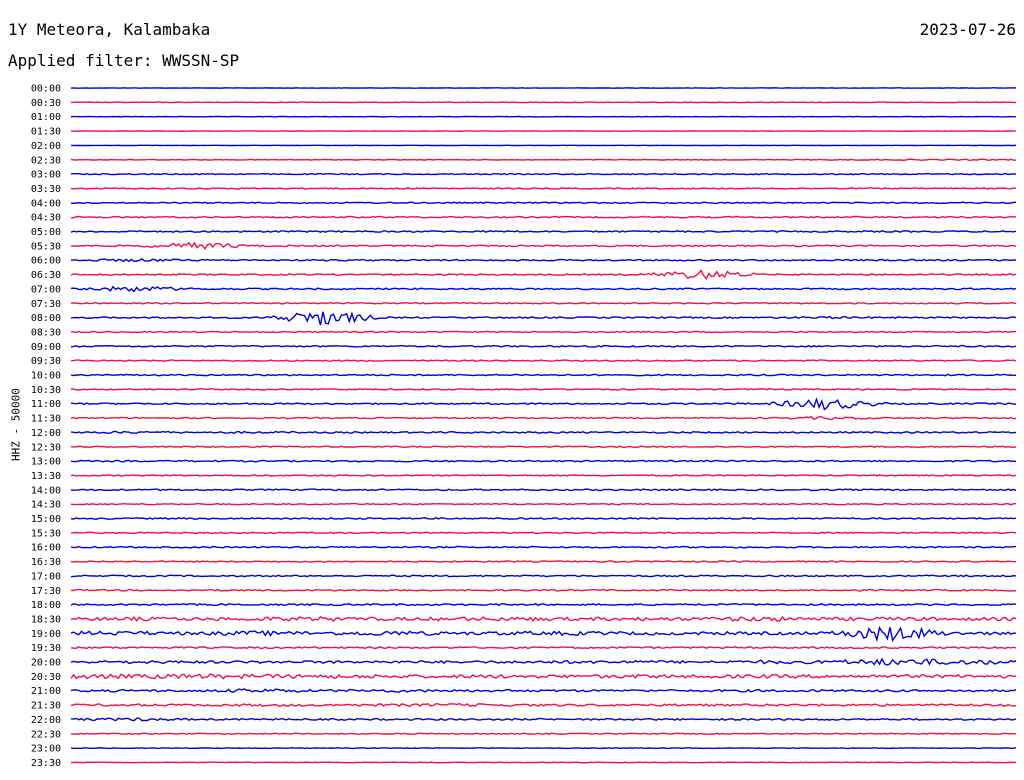 Image resolution: width=1024 pixels, height=780 pixels. What do you see at coordinates (46, 720) in the screenshot?
I see `tick-label: 22:00` at bounding box center [46, 720].